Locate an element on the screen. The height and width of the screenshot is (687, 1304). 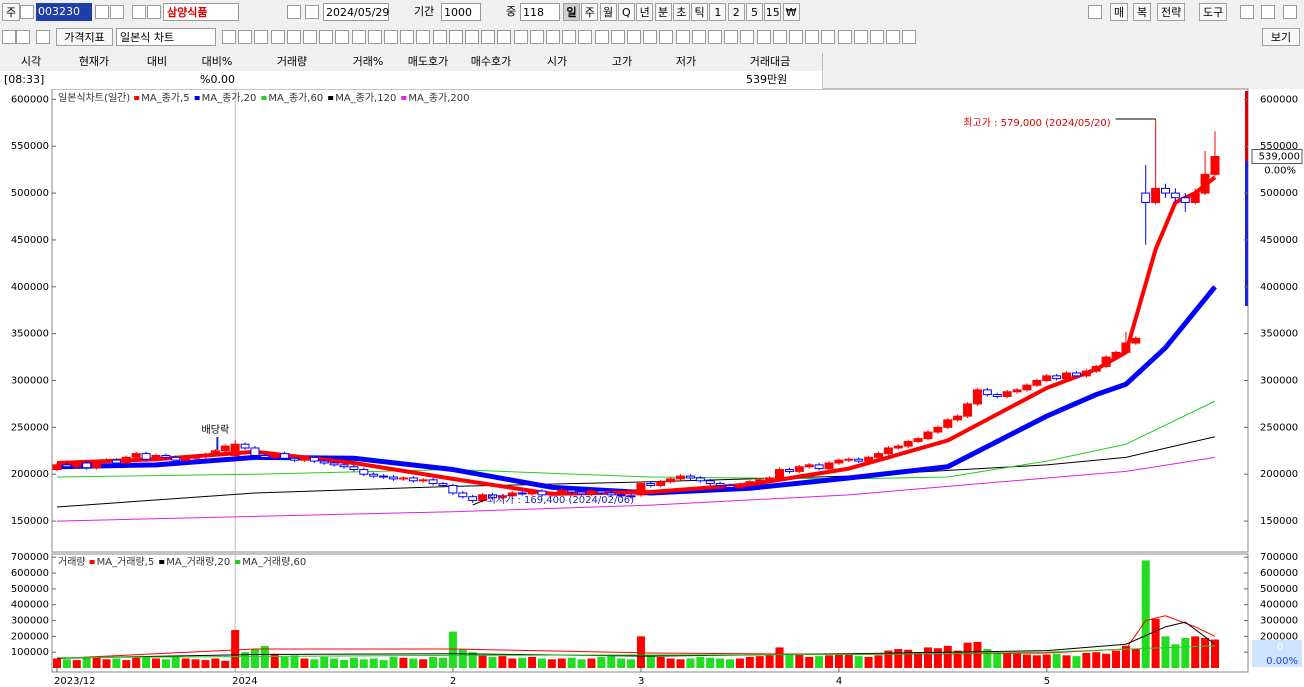
date-input: 2024/05/29 is located at coordinates (356, 12).